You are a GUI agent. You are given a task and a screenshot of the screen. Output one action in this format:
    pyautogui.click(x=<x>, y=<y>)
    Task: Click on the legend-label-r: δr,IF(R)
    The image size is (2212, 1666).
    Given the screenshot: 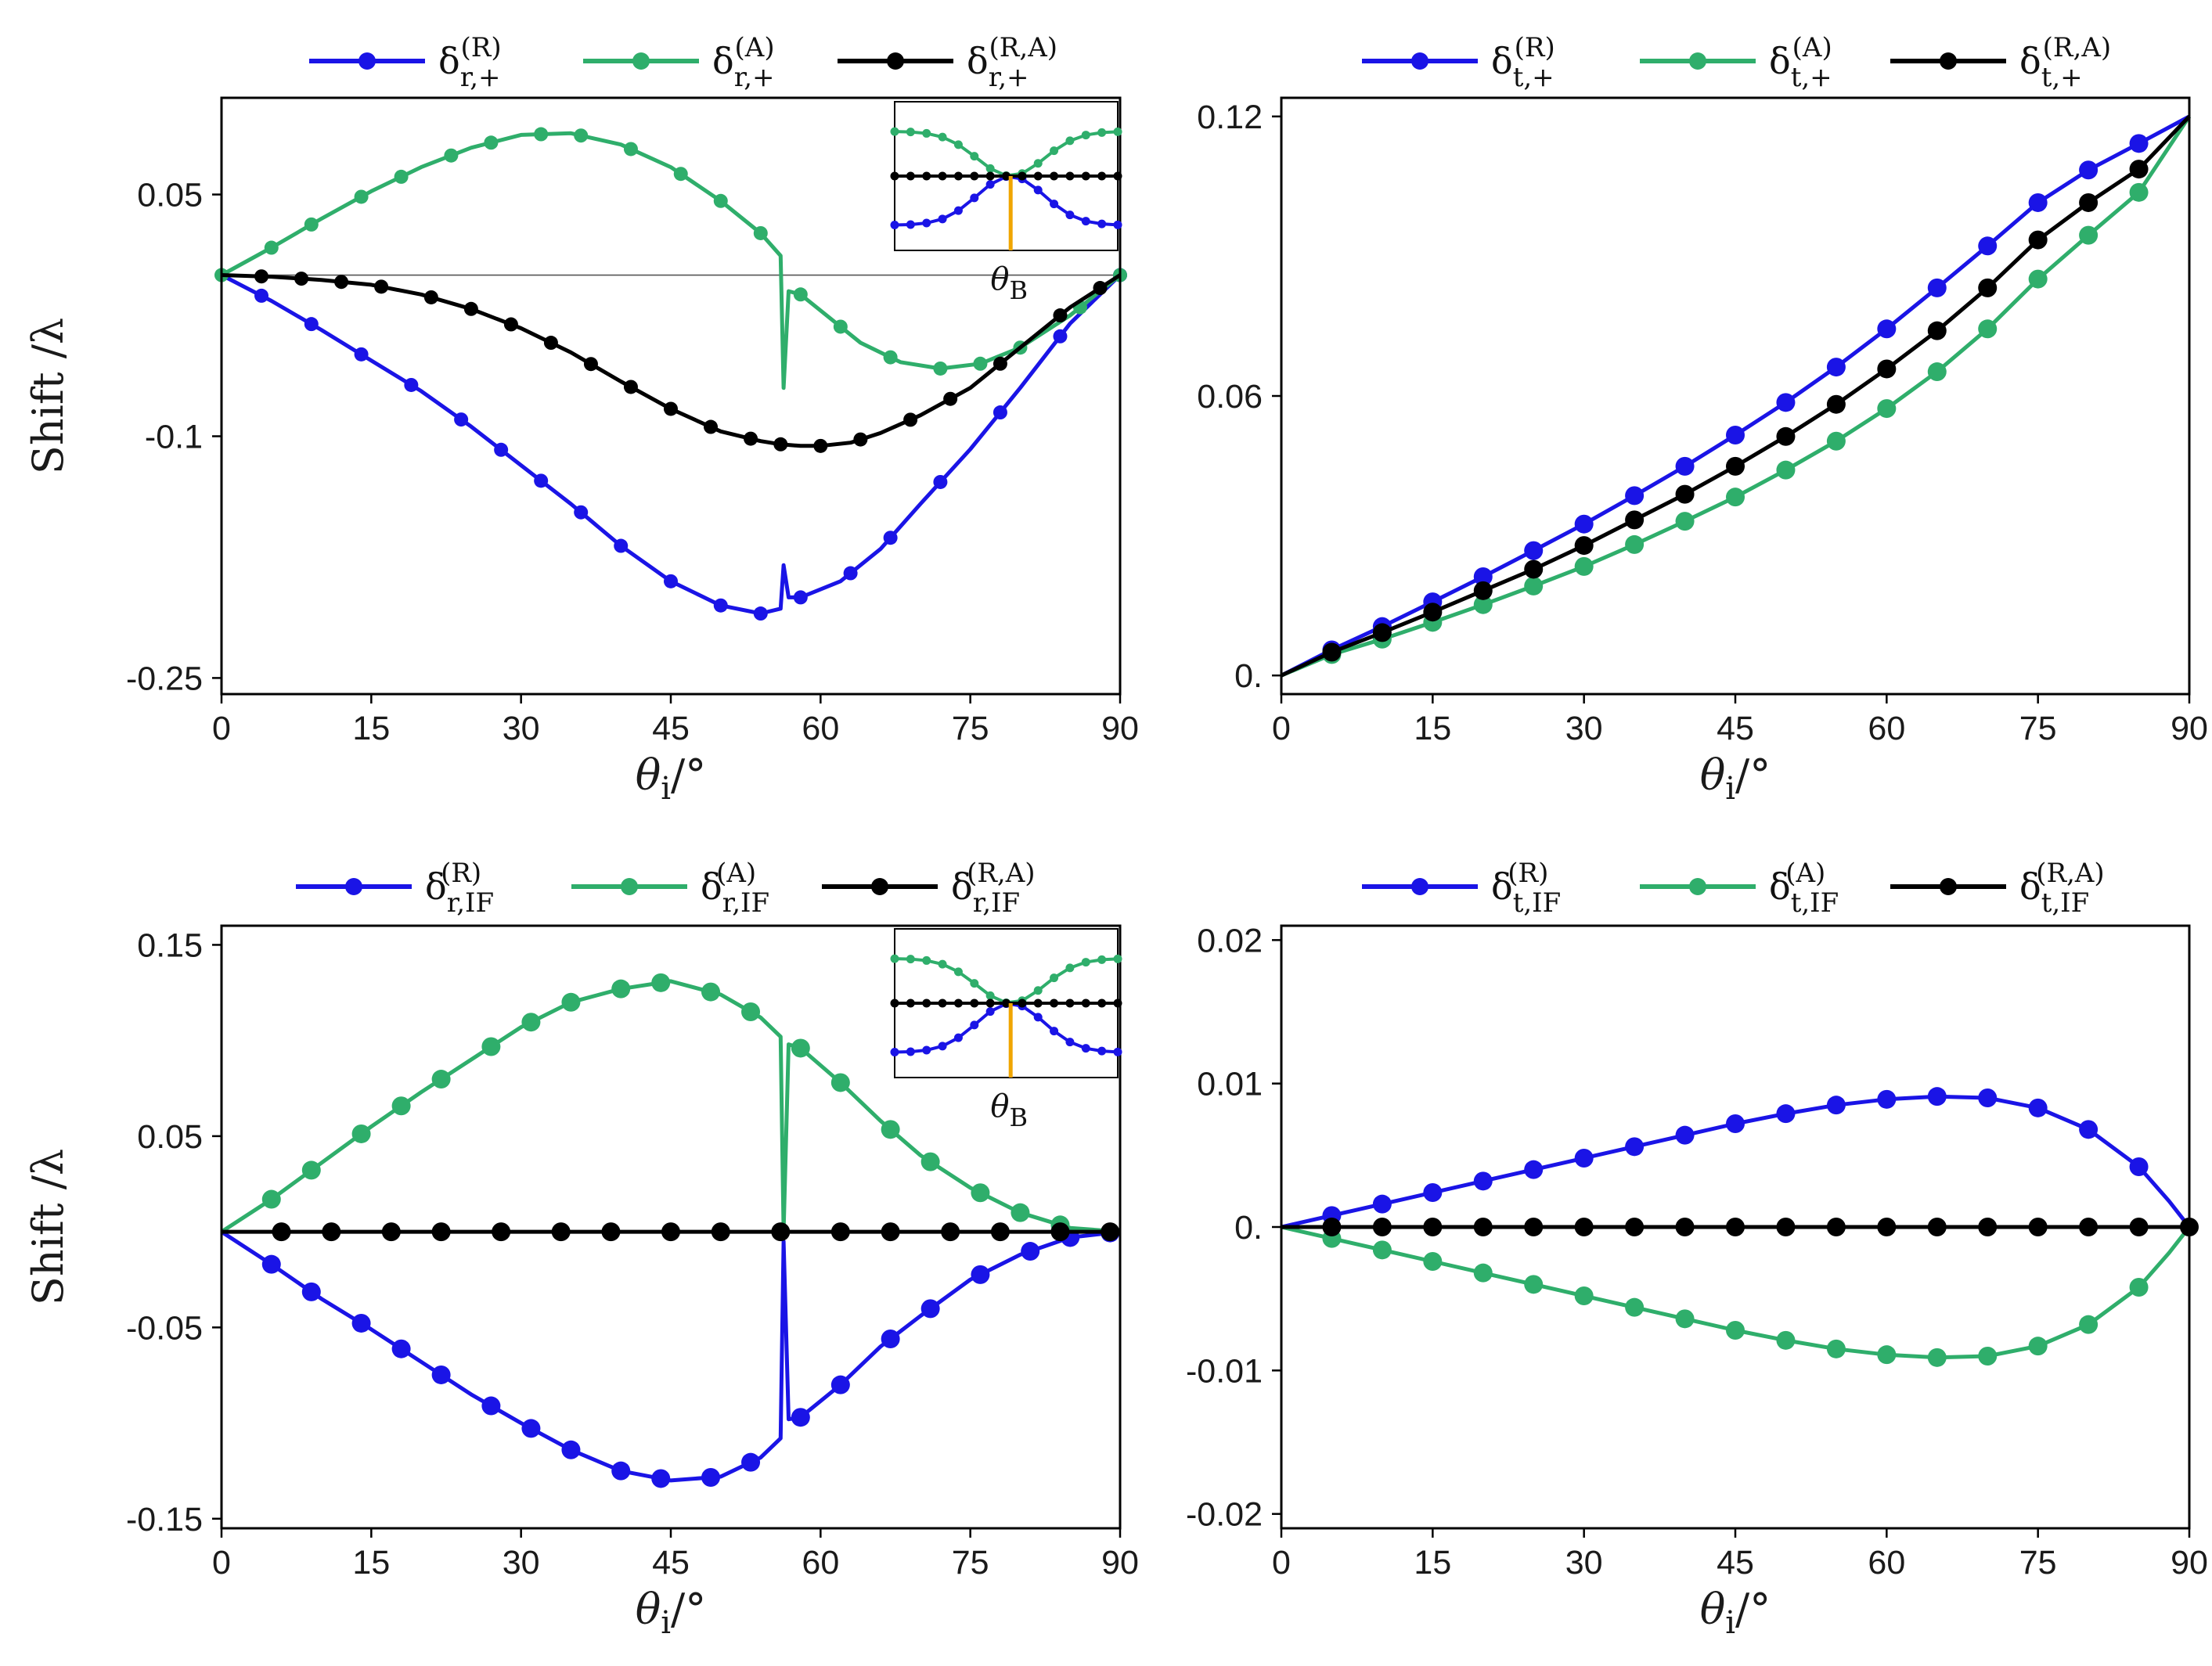 What is the action you would take?
    pyautogui.click(x=459, y=888)
    